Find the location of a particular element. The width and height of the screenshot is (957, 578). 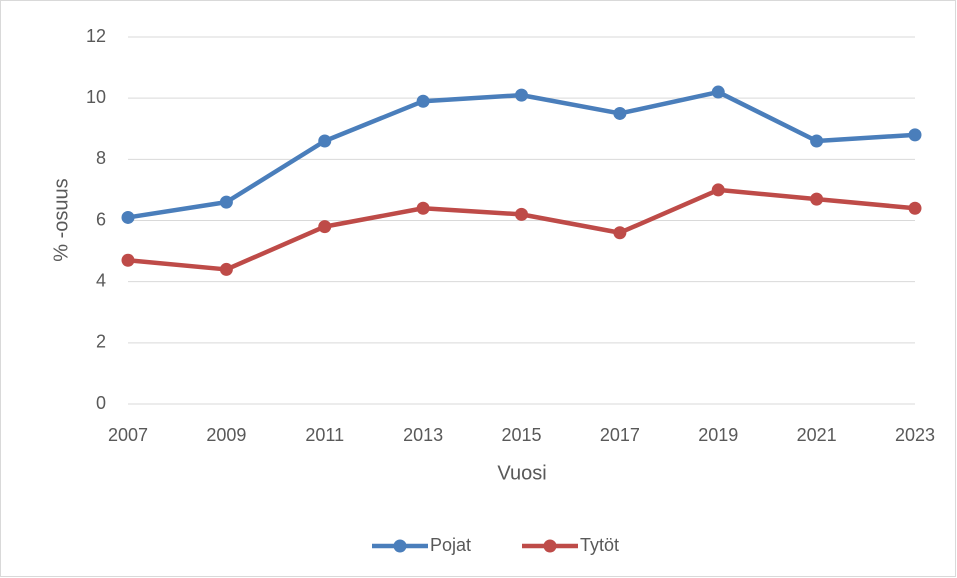

x-tick-label: 2015 is located at coordinates (521, 435).